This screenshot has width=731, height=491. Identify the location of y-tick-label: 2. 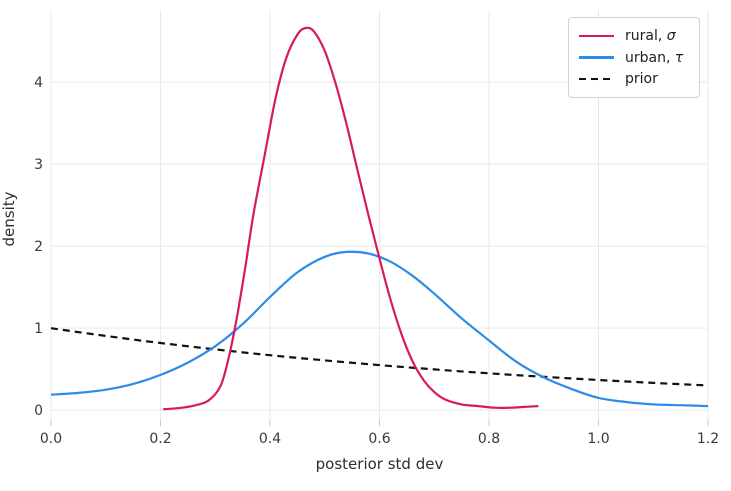
(38, 247).